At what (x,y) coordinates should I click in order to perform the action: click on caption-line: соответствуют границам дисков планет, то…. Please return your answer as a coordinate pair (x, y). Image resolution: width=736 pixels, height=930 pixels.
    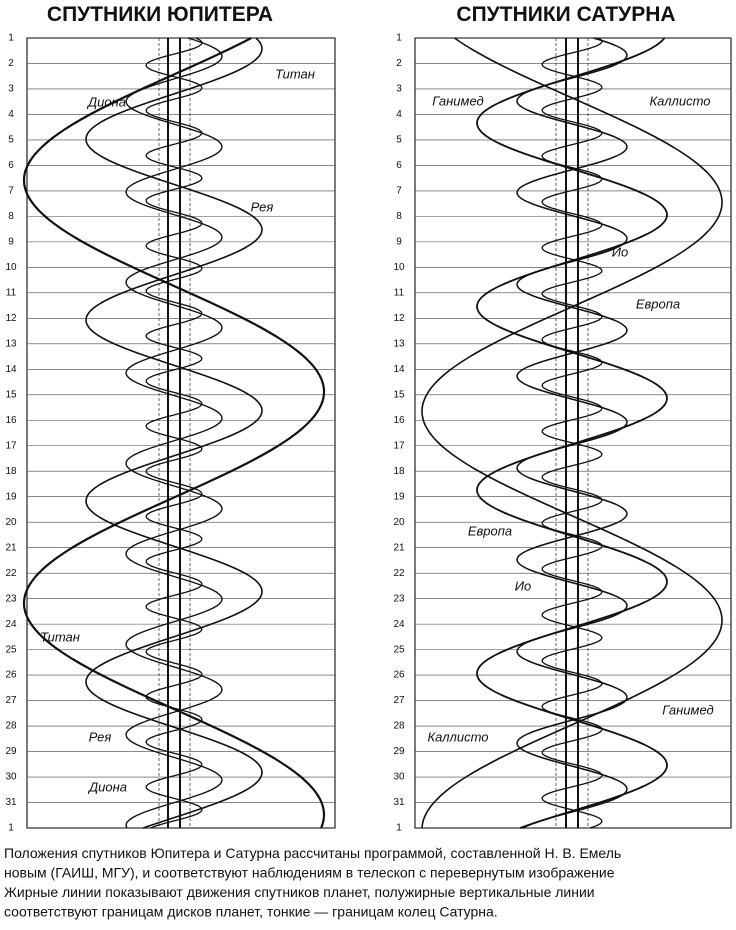
    Looking at the image, I should click on (251, 912).